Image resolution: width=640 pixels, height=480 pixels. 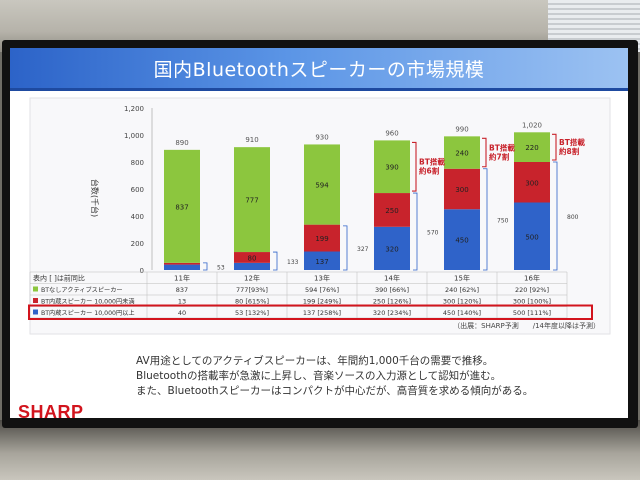 What do you see at coordinates (95, 198) in the screenshot?
I see `y-axis-label: 台数(千台)` at bounding box center [95, 198].